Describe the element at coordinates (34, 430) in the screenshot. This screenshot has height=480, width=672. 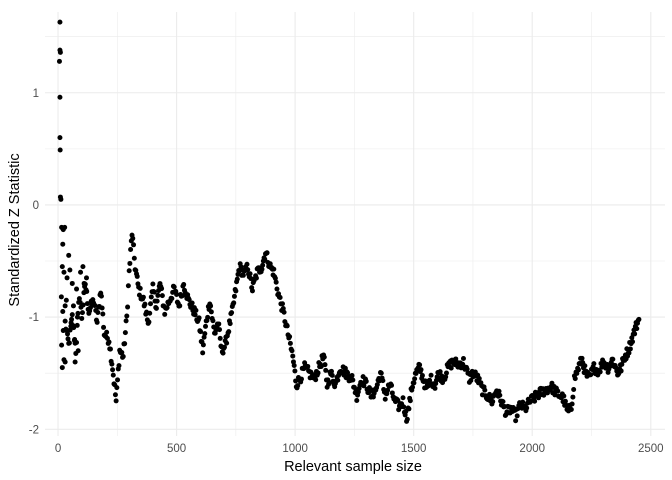
I see `y-tick-label: -2` at that location.